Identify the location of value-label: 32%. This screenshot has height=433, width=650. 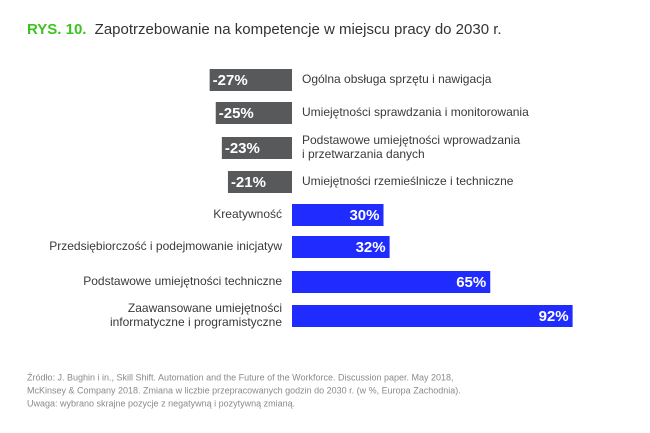
(371, 247).